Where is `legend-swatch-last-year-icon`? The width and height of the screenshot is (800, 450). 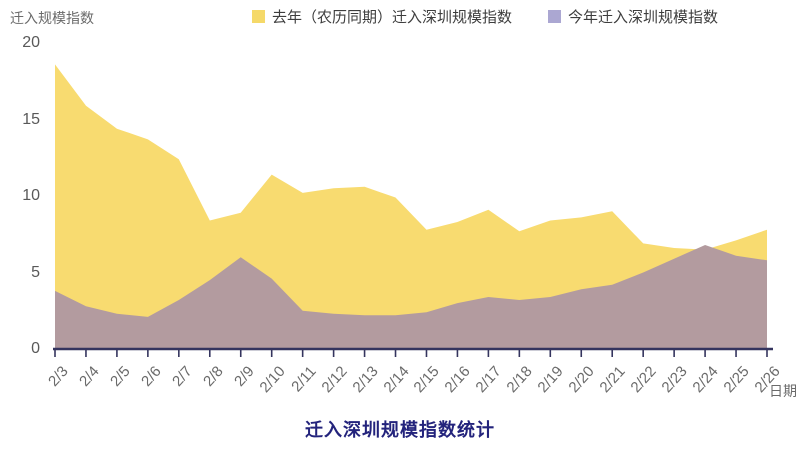 legend-swatch-last-year-icon is located at coordinates (258, 16).